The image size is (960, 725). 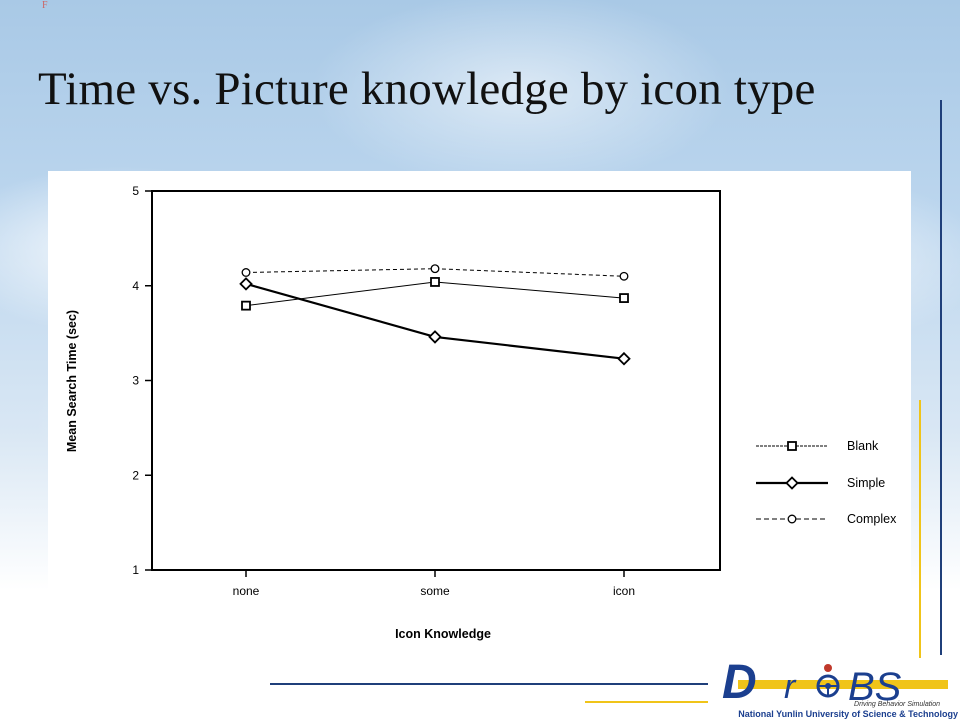 I want to click on steering-wheel-icon, so click(x=828, y=681).